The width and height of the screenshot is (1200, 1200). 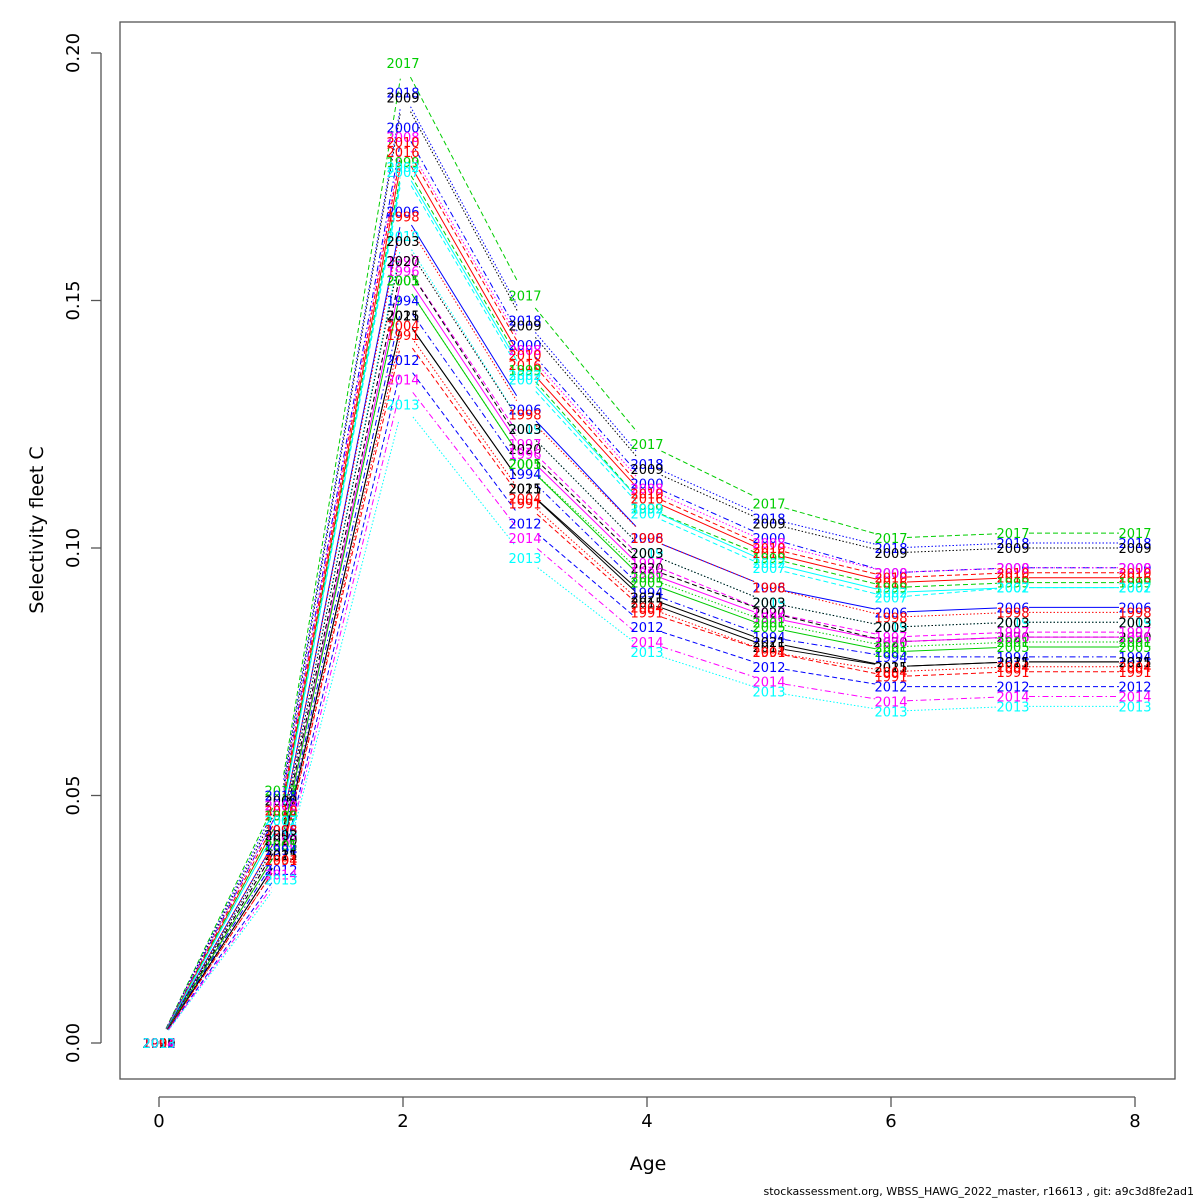 What do you see at coordinates (402, 217) in the screenshot?
I see `point-label-1998-age-2: 1998` at bounding box center [402, 217].